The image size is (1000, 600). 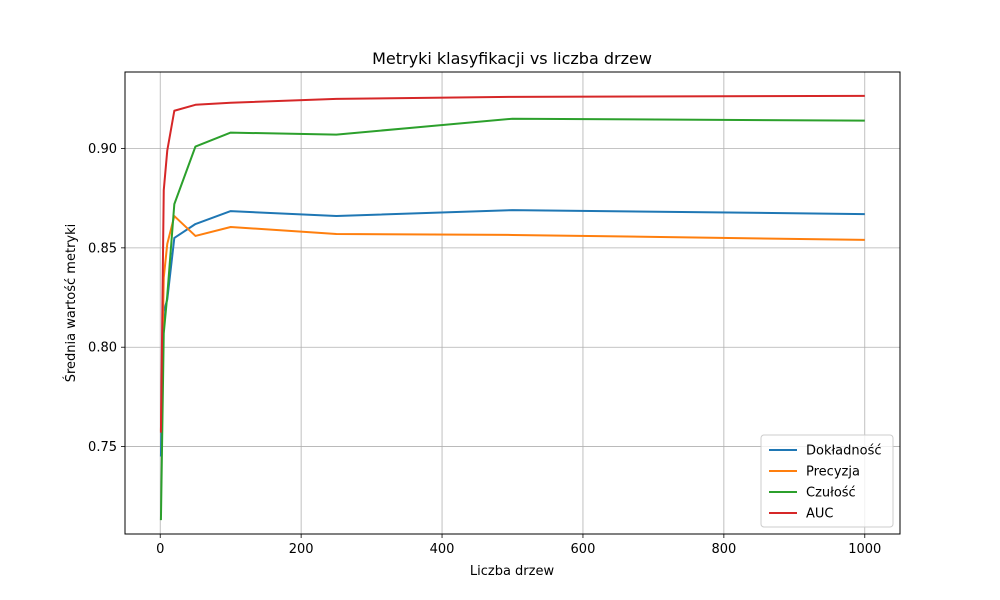 I want to click on x-tick-label: 800, so click(x=723, y=549).